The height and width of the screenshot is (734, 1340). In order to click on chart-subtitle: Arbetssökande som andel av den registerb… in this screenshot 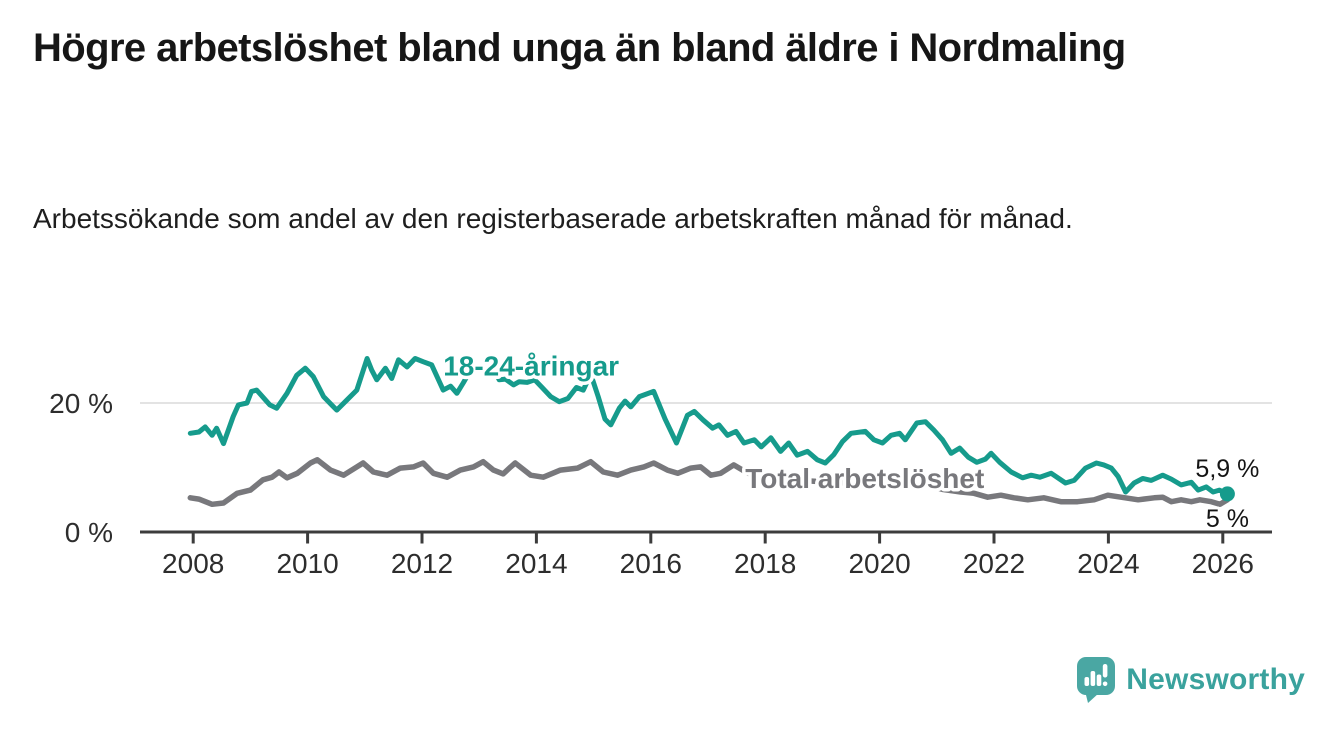, I will do `click(553, 218)`.